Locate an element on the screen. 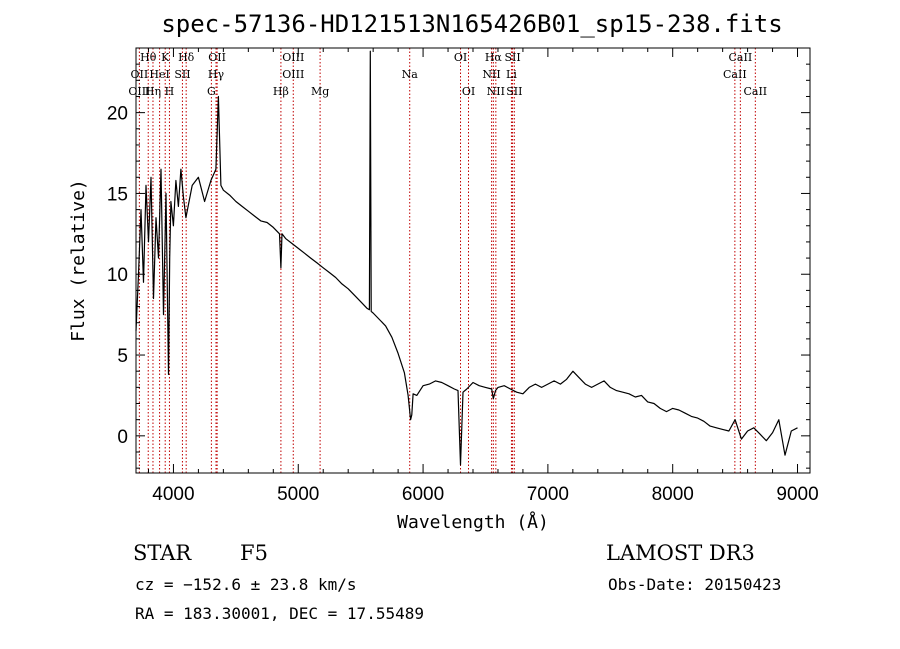 Image resolution: width=900 pixels, height=649 pixels. object-subclass: F5 is located at coordinates (254, 553).